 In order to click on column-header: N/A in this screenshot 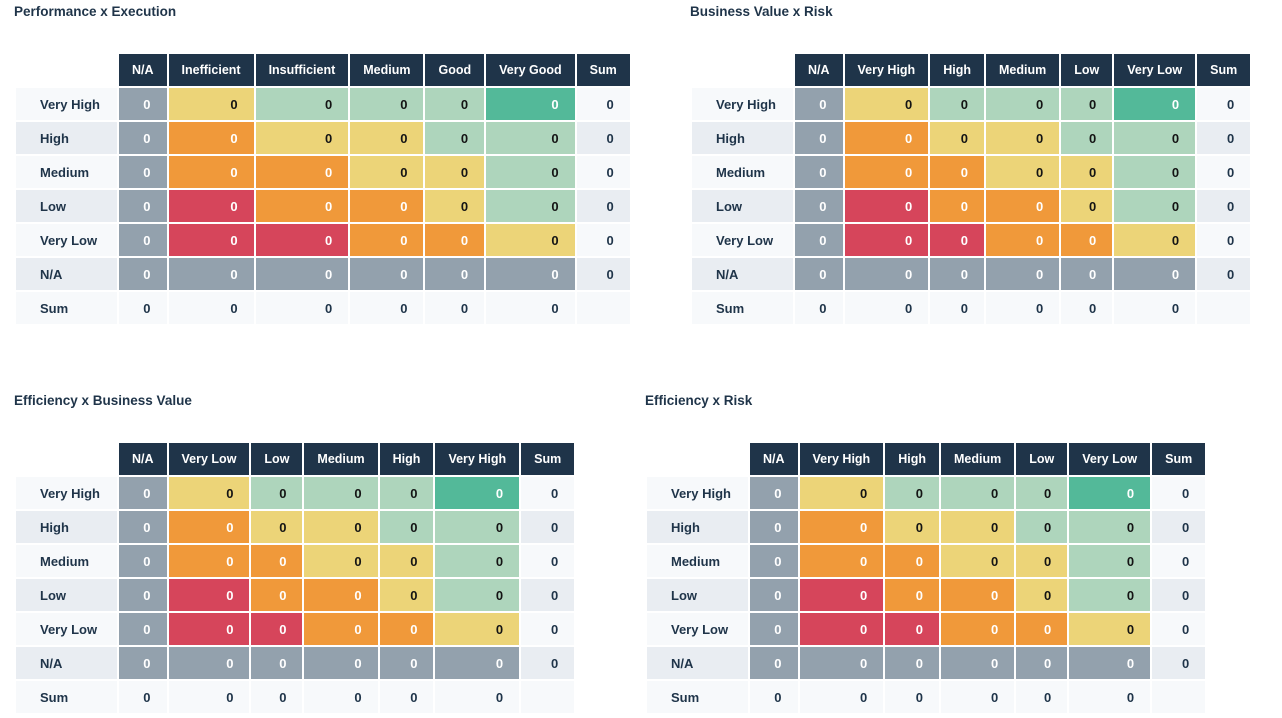, I will do `click(143, 459)`.